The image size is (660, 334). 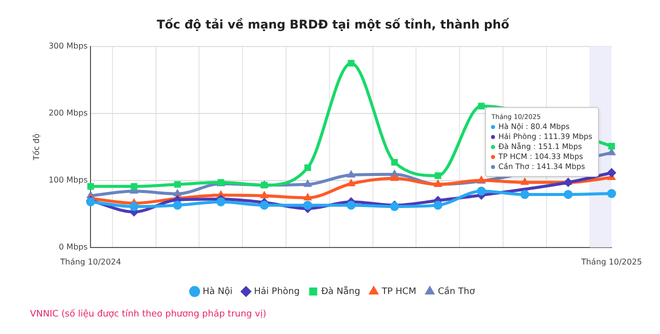 What do you see at coordinates (90, 261) in the screenshot?
I see `x-tick-label: Tháng 10/2024` at bounding box center [90, 261].